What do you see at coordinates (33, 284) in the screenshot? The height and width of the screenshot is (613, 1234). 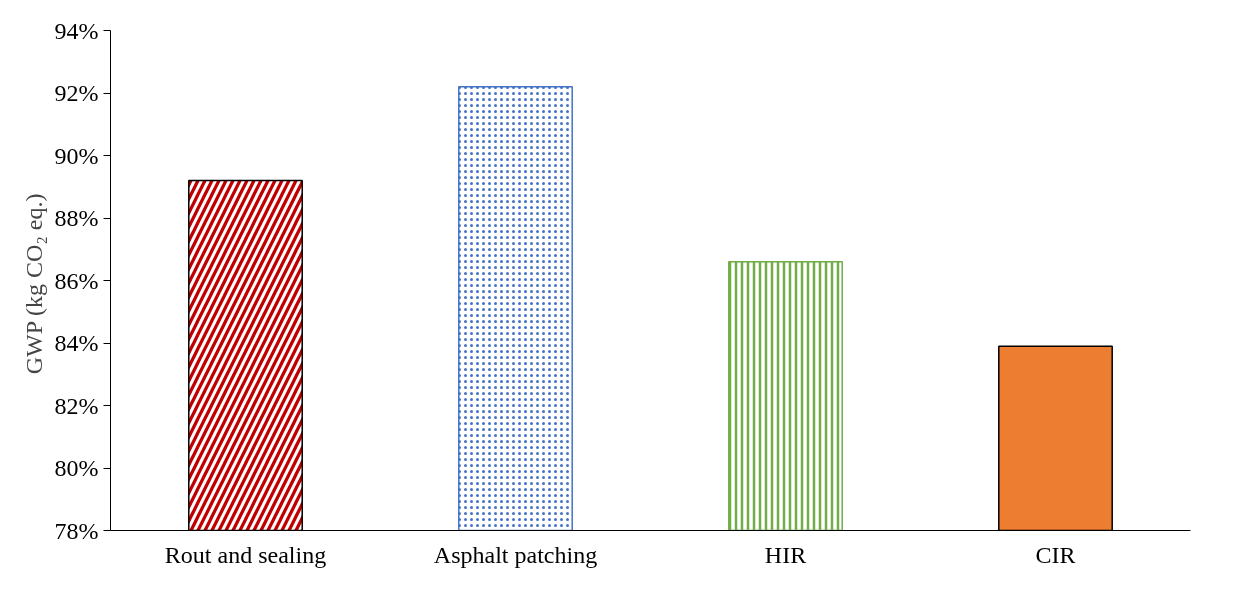 I see `y-axis-title: GWP (kg CO₂ eq.)` at bounding box center [33, 284].